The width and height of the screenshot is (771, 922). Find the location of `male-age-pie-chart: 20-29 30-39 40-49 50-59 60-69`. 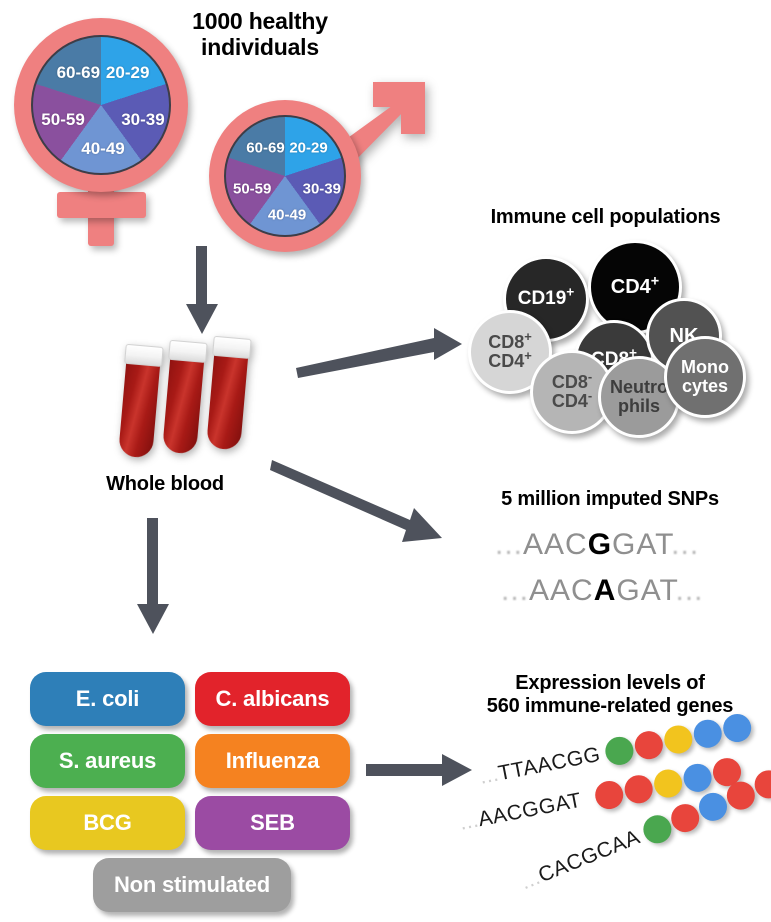

male-age-pie-chart: 20-29 30-39 40-49 50-59 60-69 is located at coordinates (285, 176).